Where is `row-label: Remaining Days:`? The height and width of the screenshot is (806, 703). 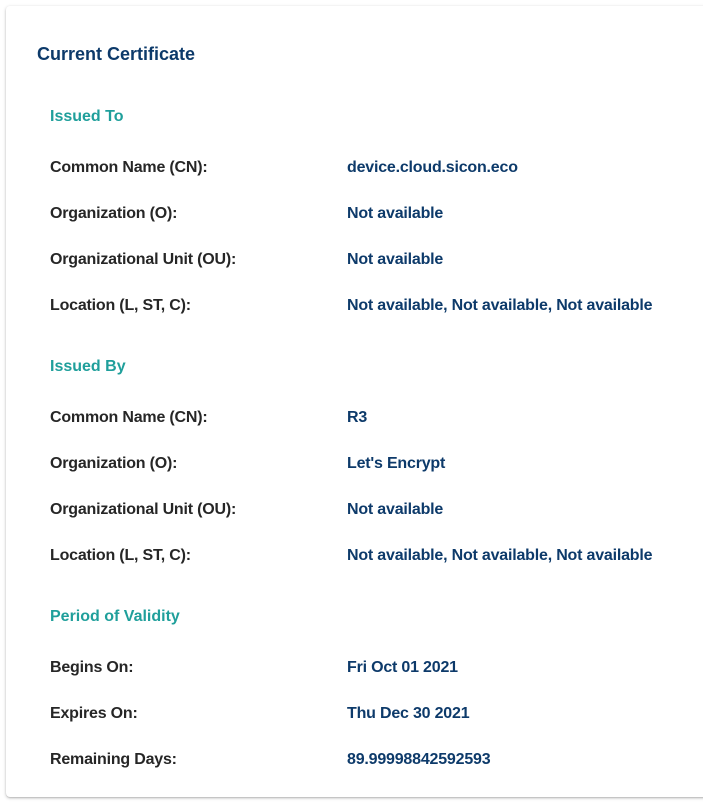
row-label: Remaining Days: is located at coordinates (113, 759).